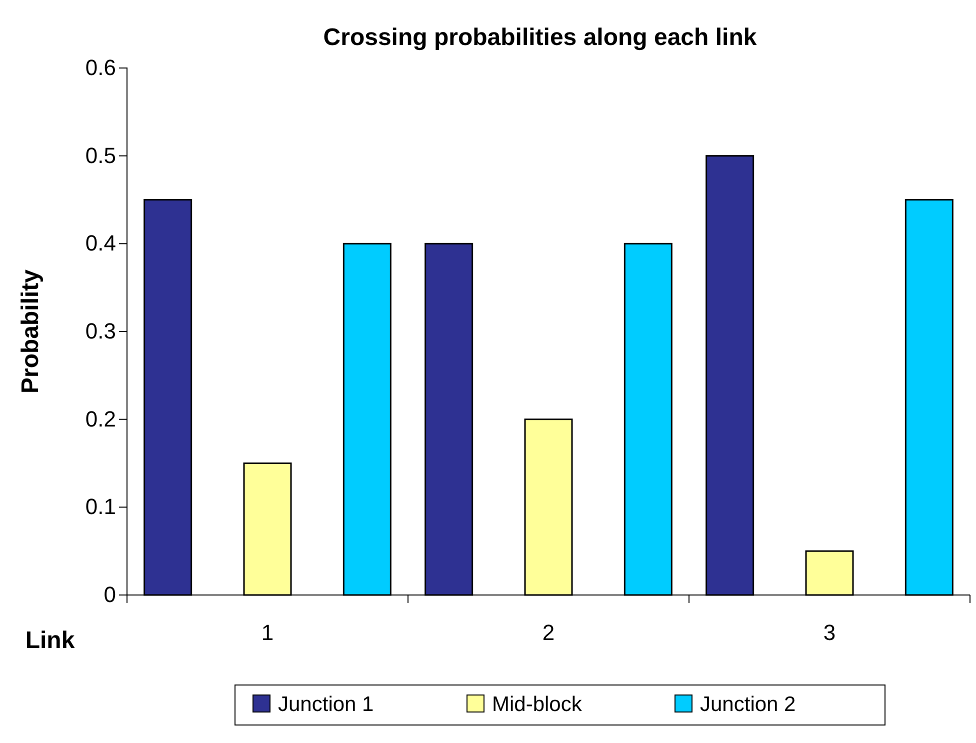  What do you see at coordinates (110, 595) in the screenshot?
I see `y-tick-label: 0` at bounding box center [110, 595].